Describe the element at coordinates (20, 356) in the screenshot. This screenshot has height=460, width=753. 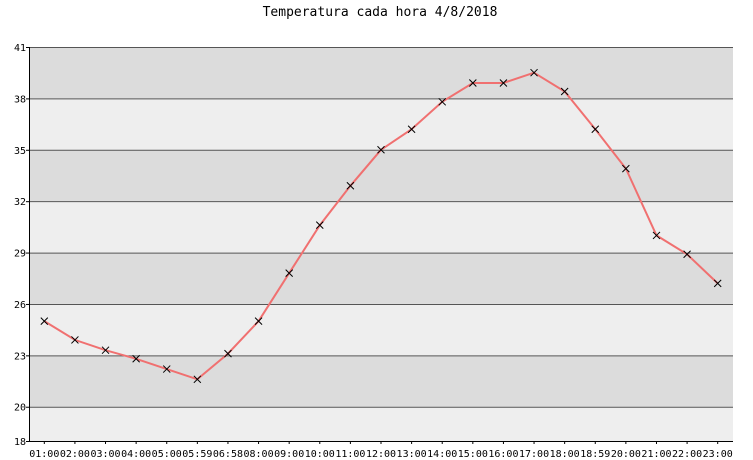
I see `y-tick-label: 23` at that location.